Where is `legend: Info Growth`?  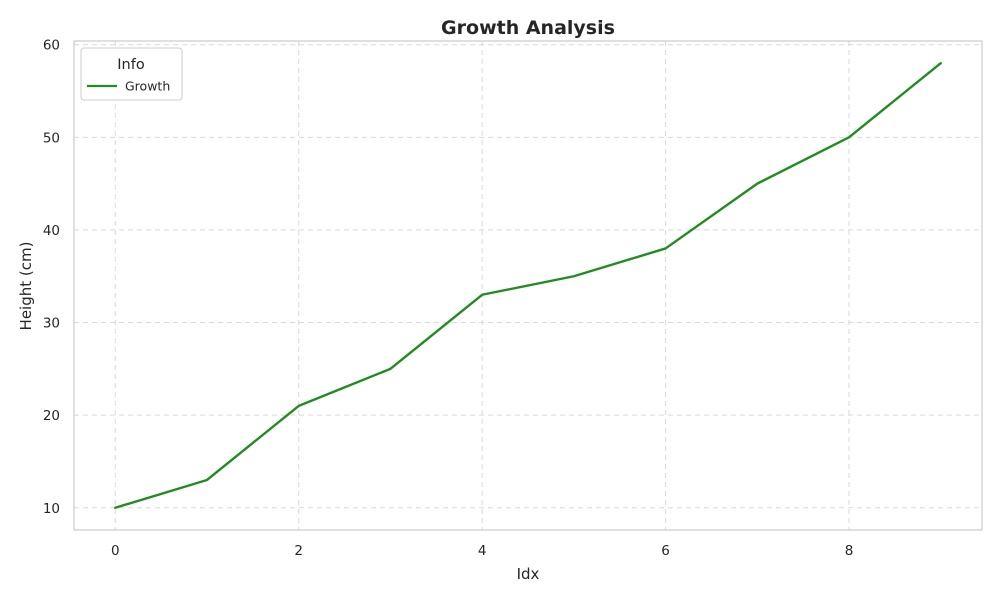
legend: Info Growth is located at coordinates (131, 74).